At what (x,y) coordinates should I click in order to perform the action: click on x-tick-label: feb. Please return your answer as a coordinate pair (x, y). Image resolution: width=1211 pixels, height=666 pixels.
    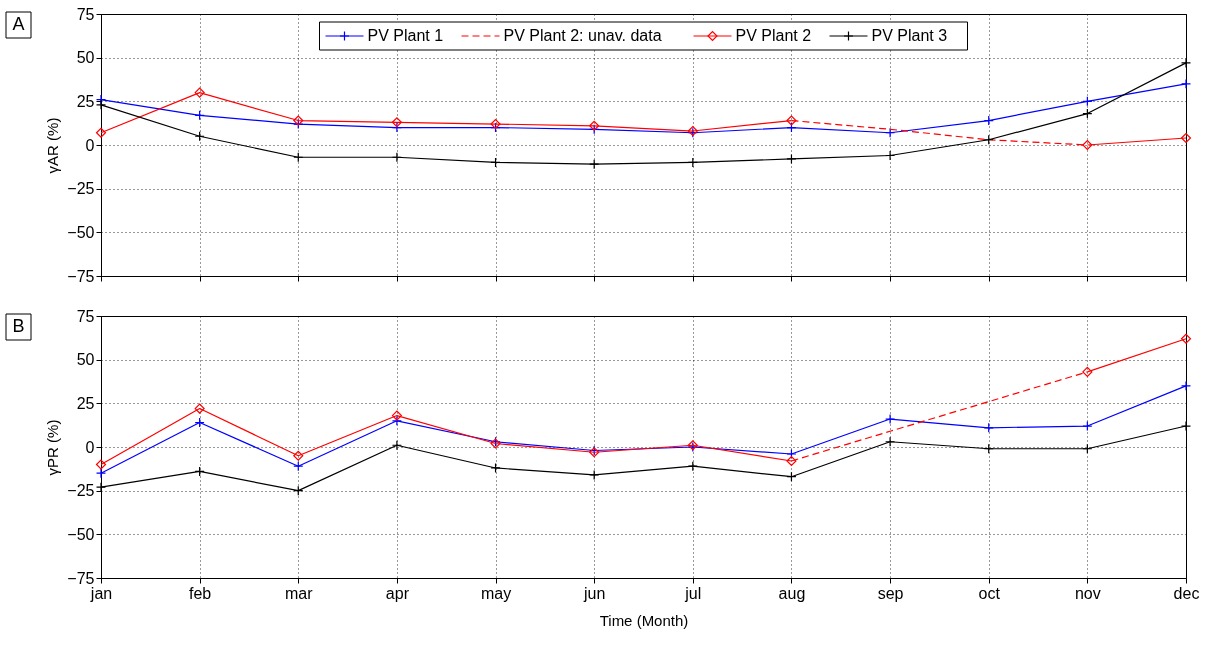
    Looking at the image, I should click on (200, 593).